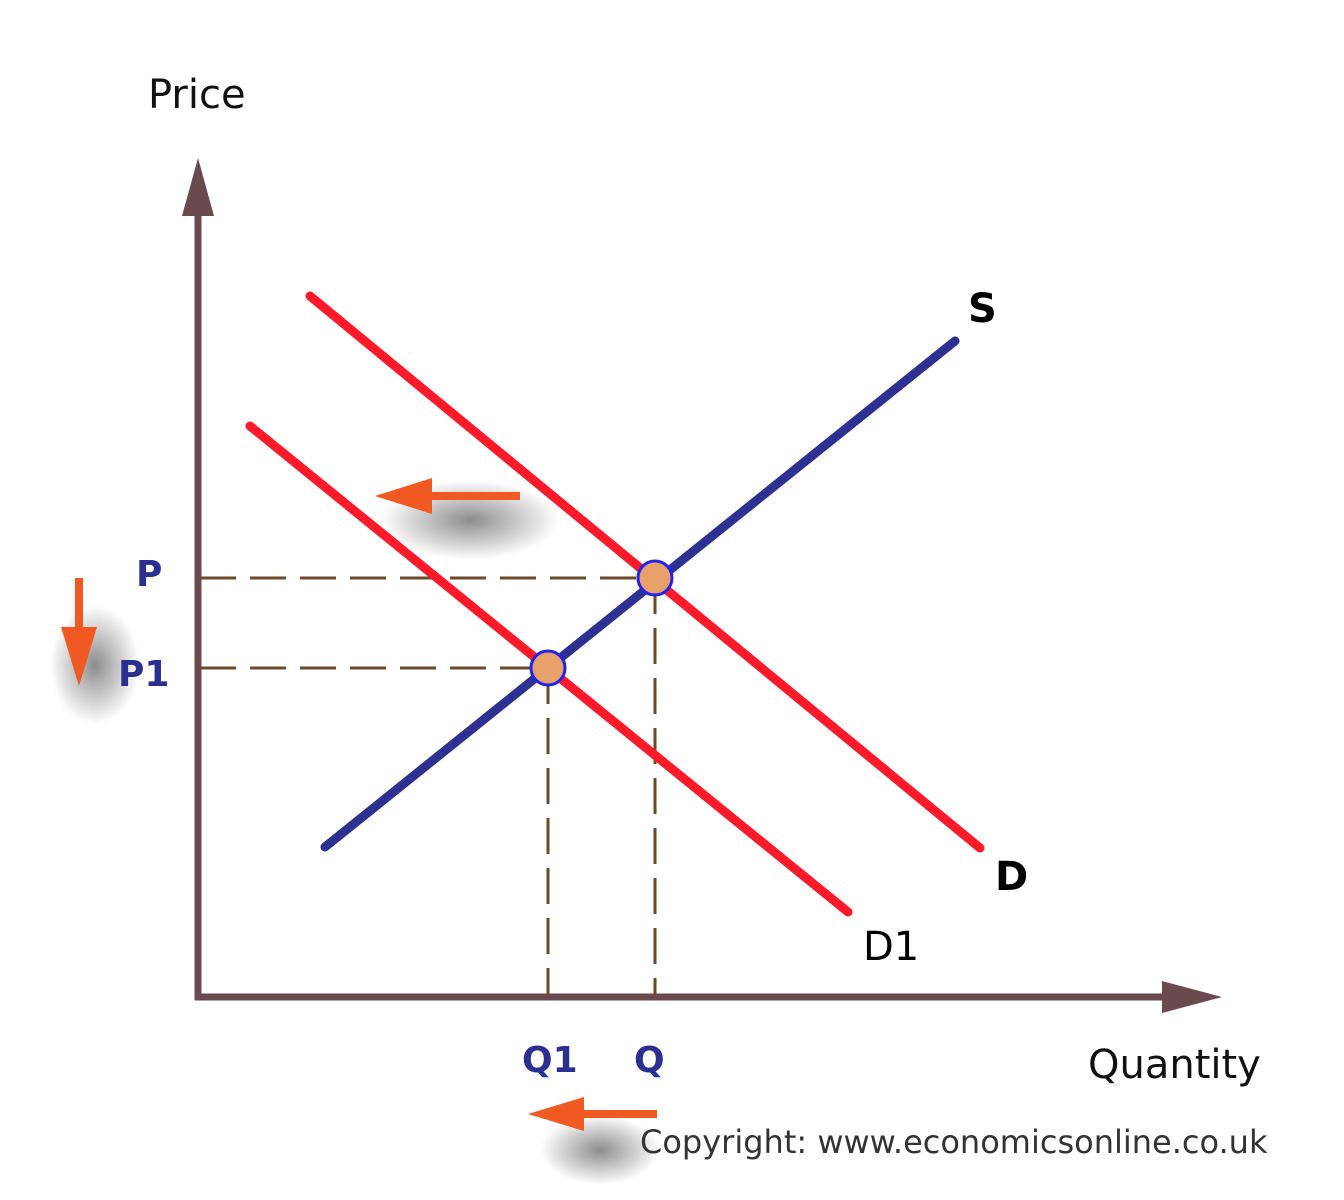 The width and height of the screenshot is (1344, 1200). What do you see at coordinates (447, 496) in the screenshot?
I see `demand-shift-arrow-icon` at bounding box center [447, 496].